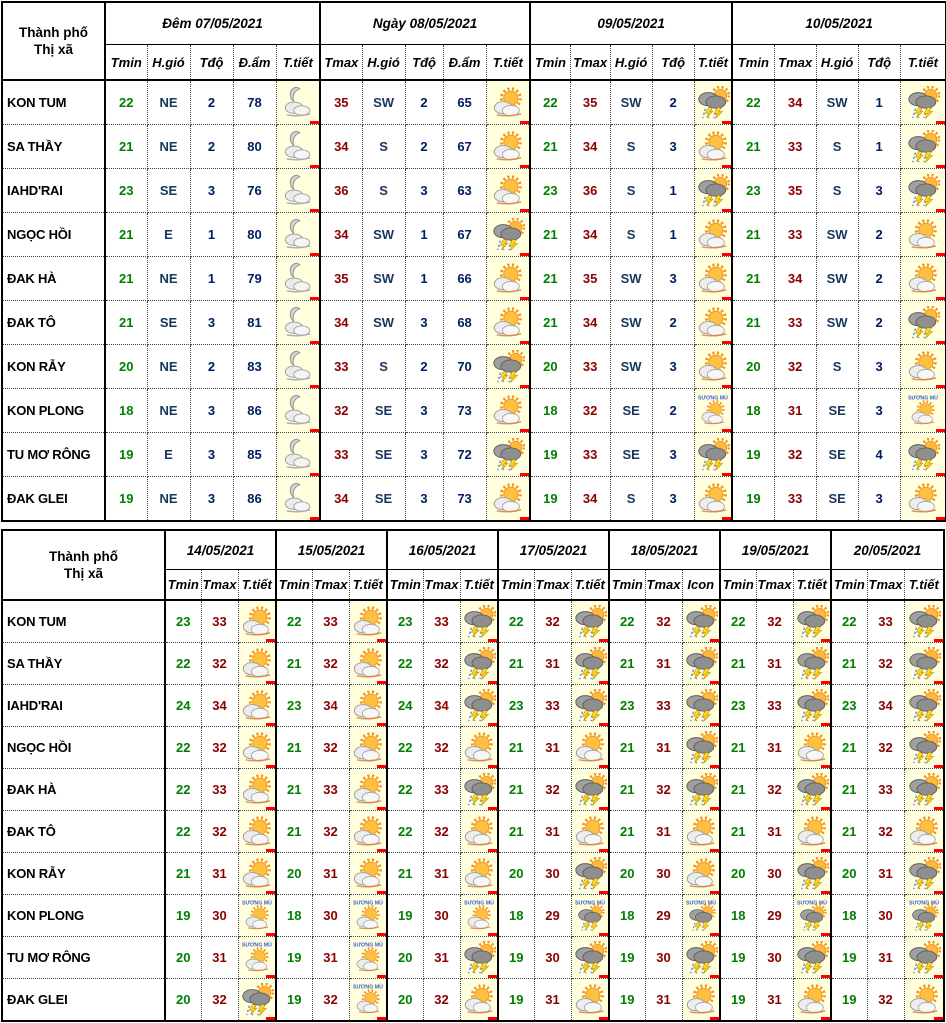 The image size is (946, 1023). I want to click on tmin-cell: 18, so click(294, 915).